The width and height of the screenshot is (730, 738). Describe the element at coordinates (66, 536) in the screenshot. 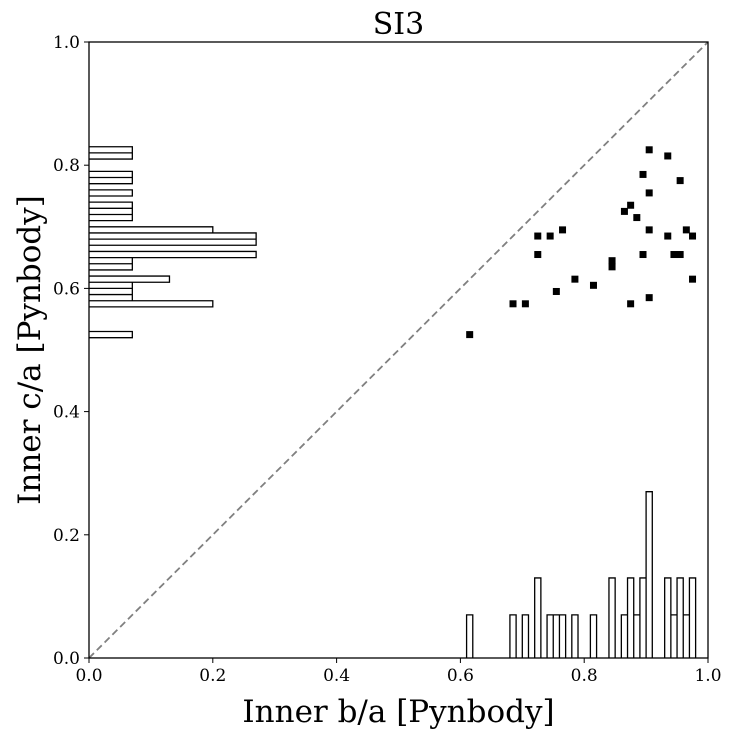

I see `y-tick-label: 0.2` at that location.